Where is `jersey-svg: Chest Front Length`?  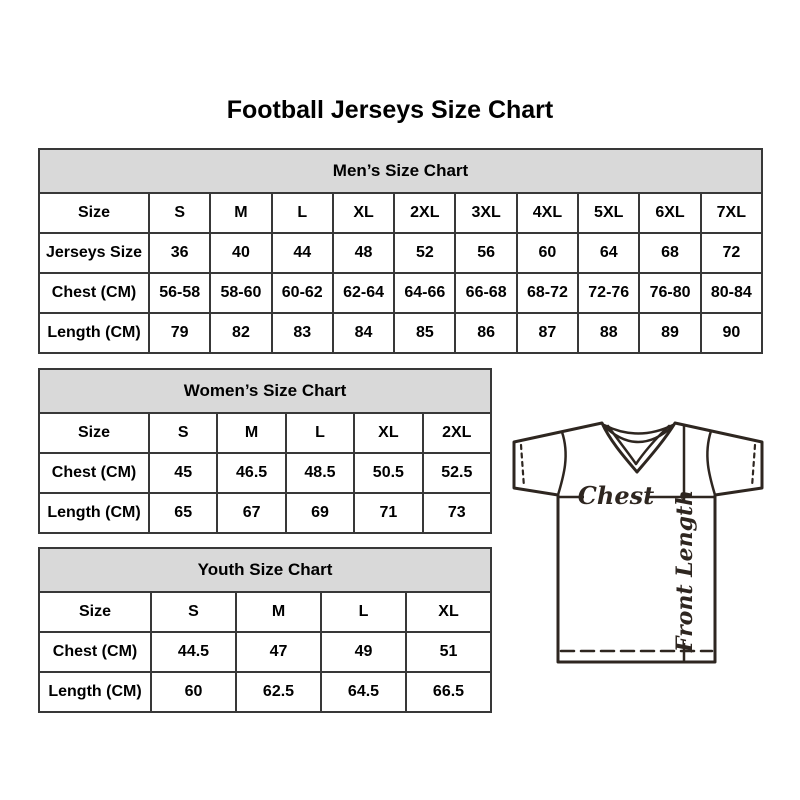
jersey-svg: Chest Front Length is located at coordinates (638, 542).